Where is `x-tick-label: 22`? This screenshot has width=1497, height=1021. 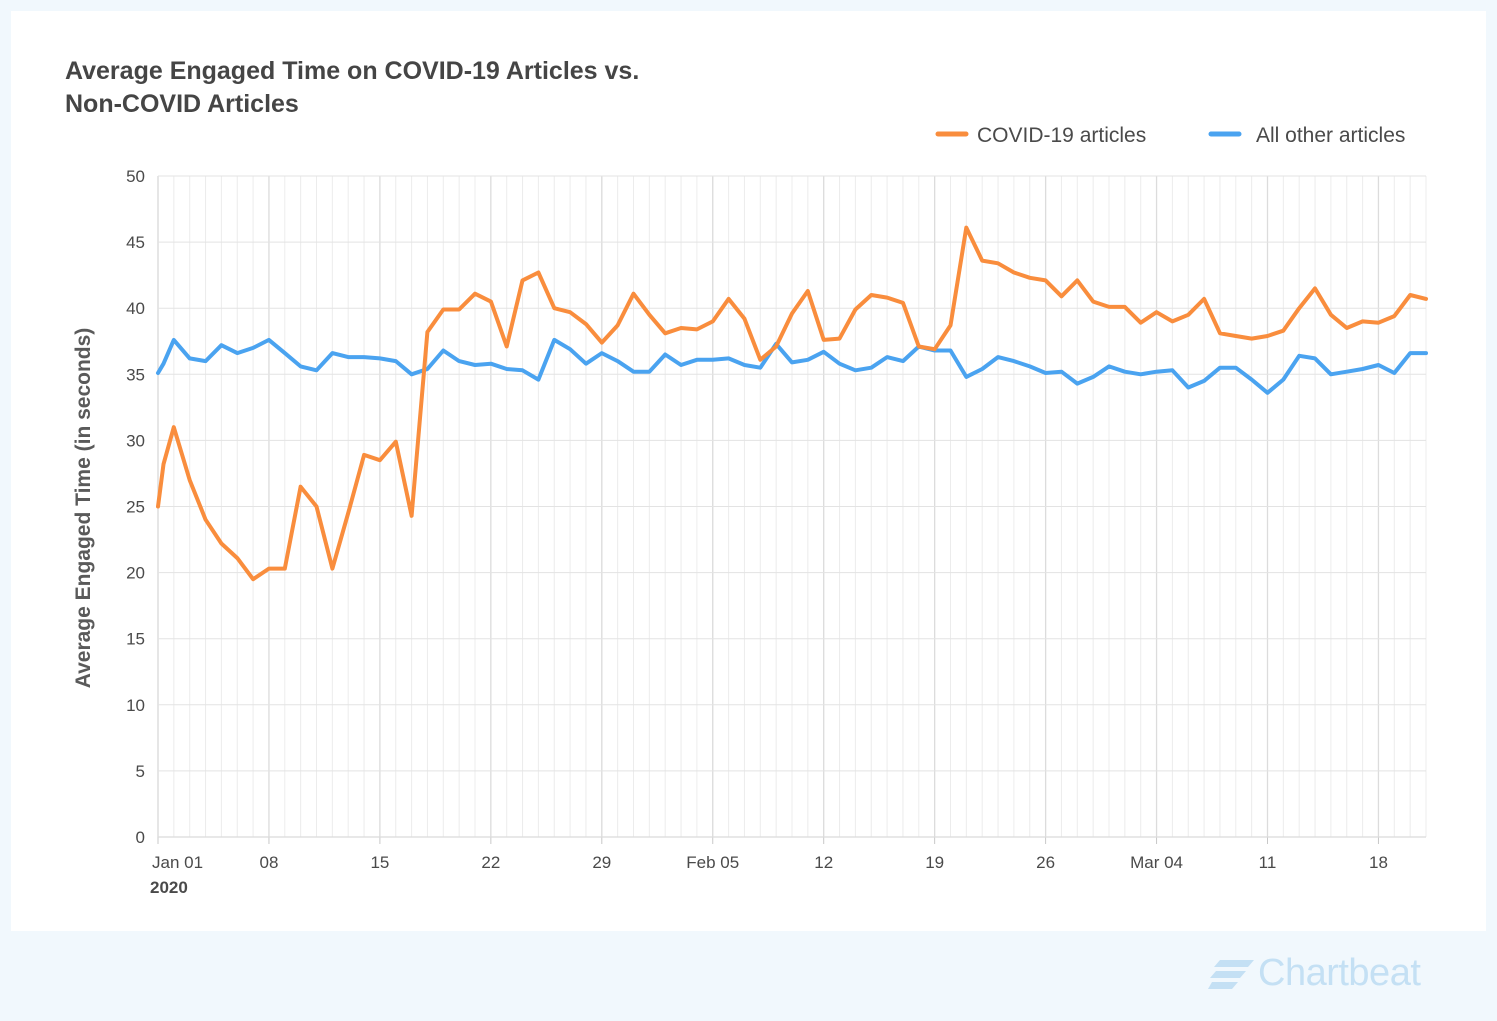
x-tick-label: 22 is located at coordinates (490, 862).